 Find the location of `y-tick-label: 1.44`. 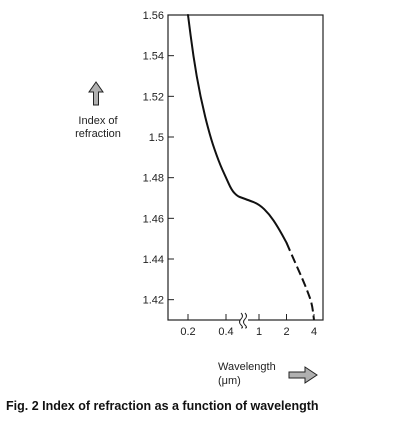

y-tick-label: 1.44 is located at coordinates (153, 260).